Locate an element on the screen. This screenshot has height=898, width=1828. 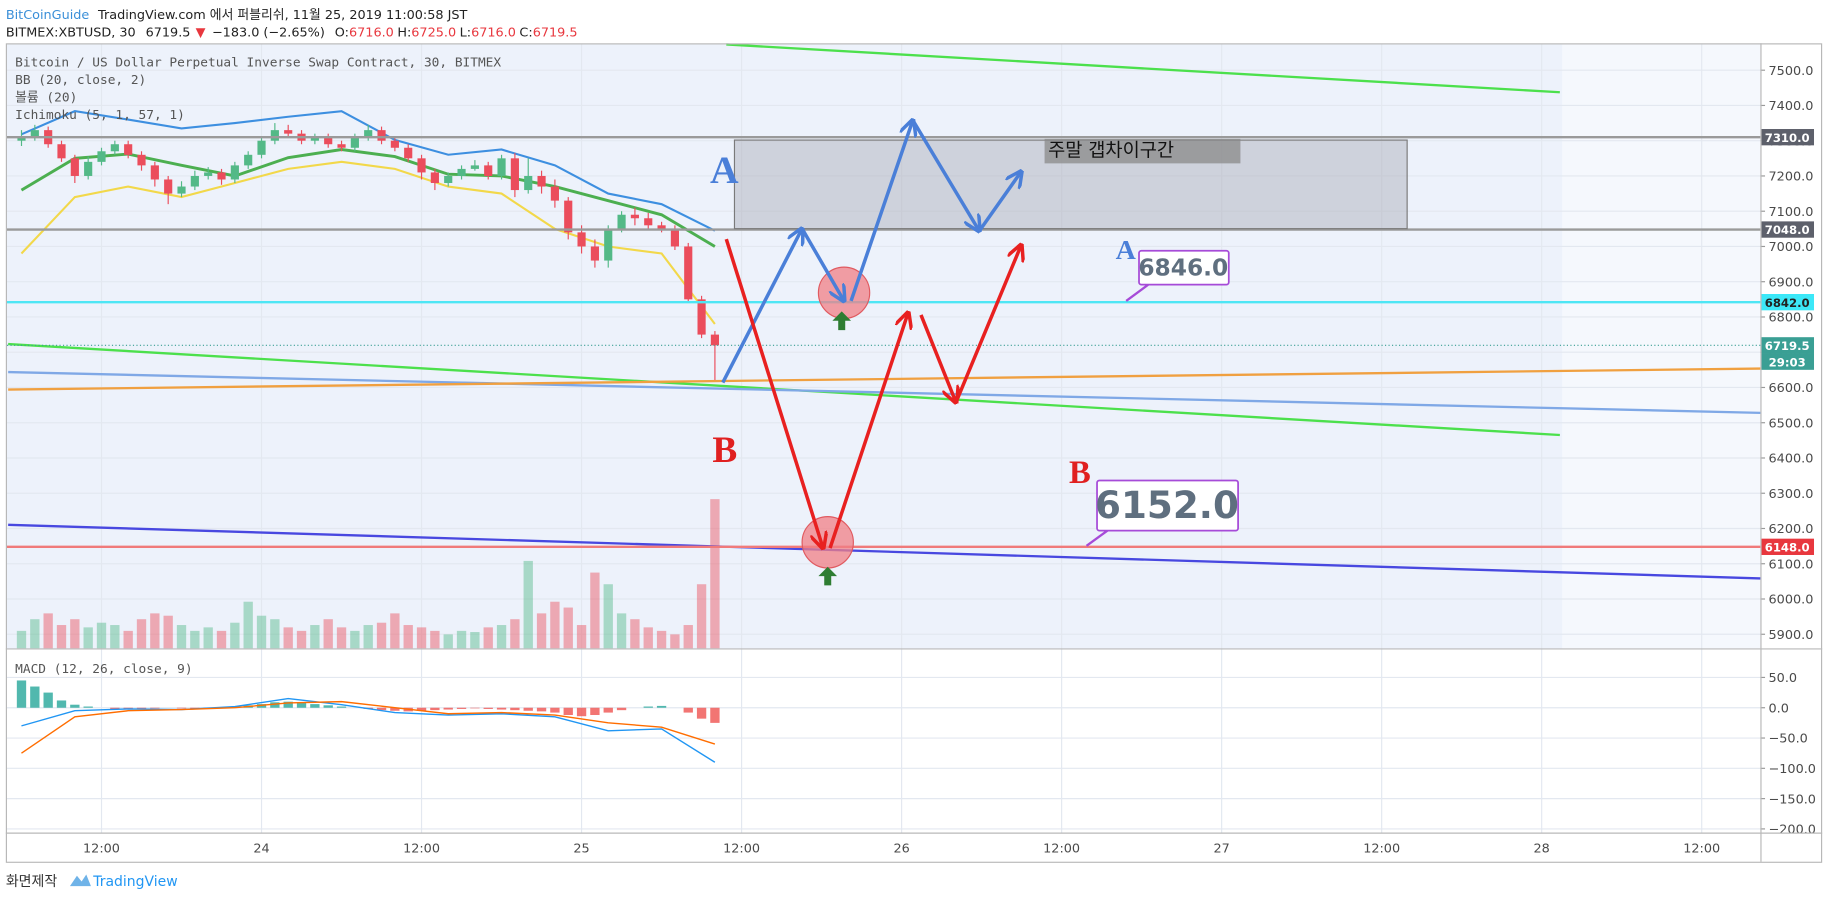
gap-label-box is located at coordinates (1142, 151).